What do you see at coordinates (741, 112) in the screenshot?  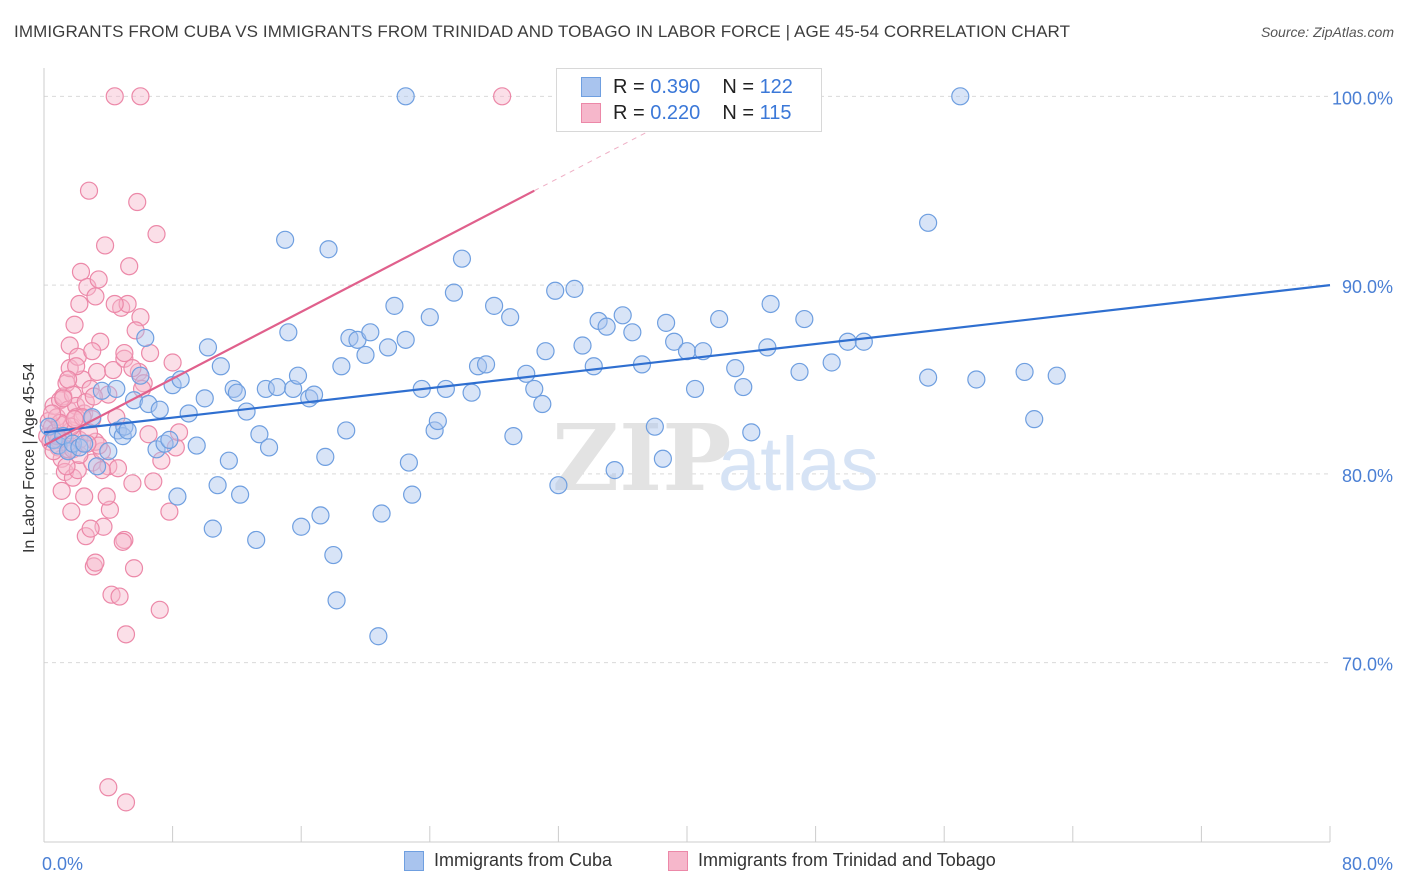 I see `legend-n-label-tt: N =` at bounding box center [741, 112].